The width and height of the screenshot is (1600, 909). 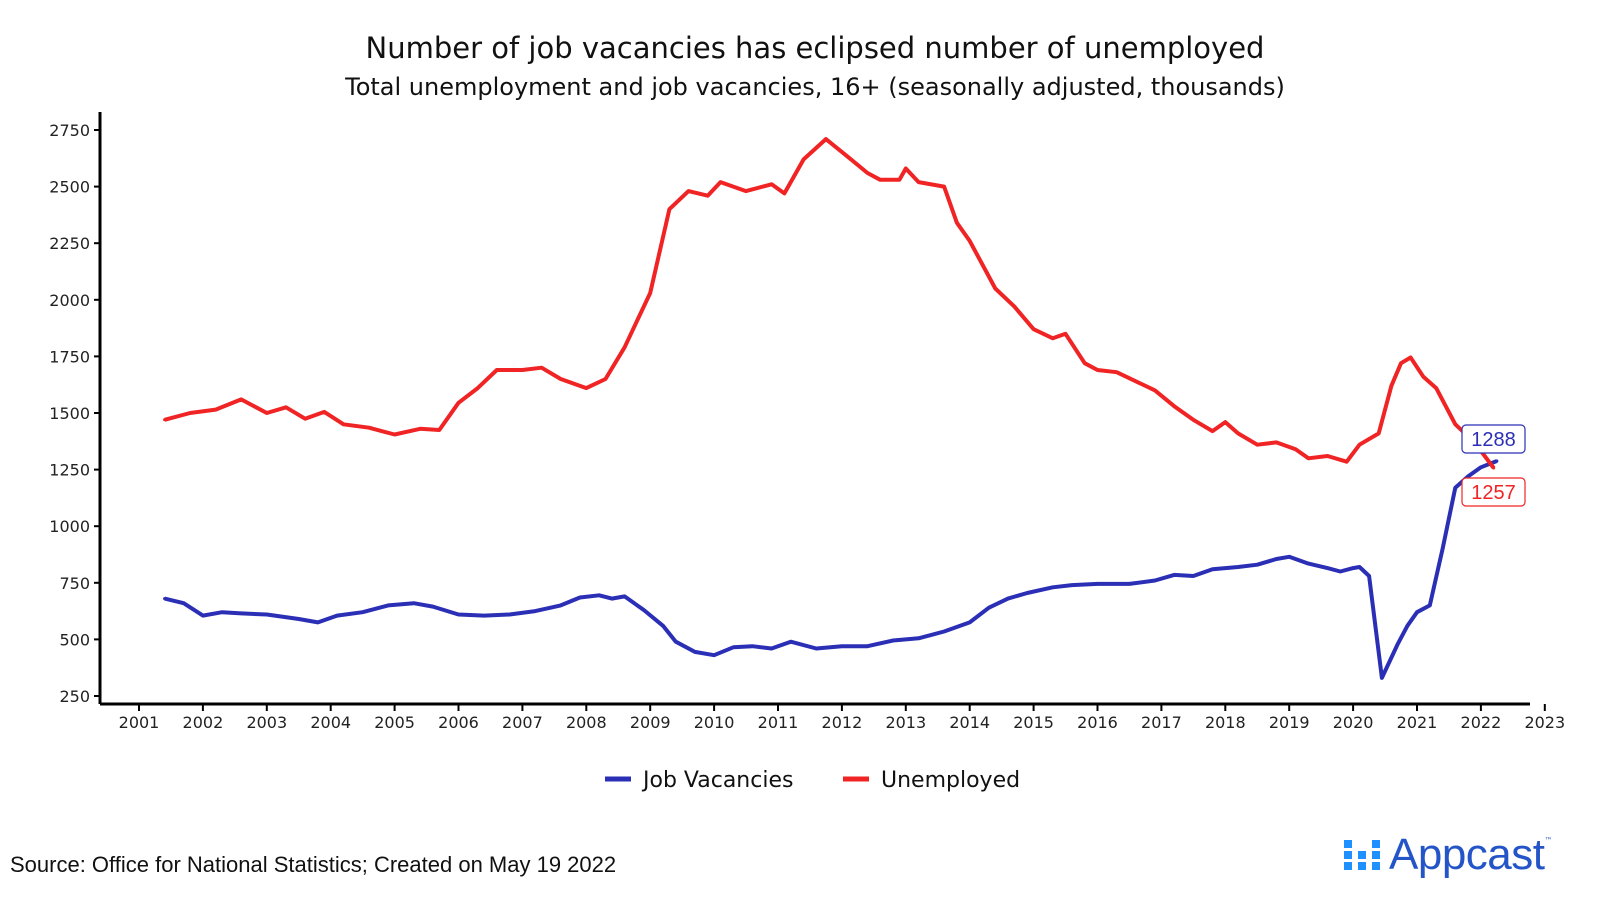 I want to click on y-tick-label: 2750, so click(x=69, y=130).